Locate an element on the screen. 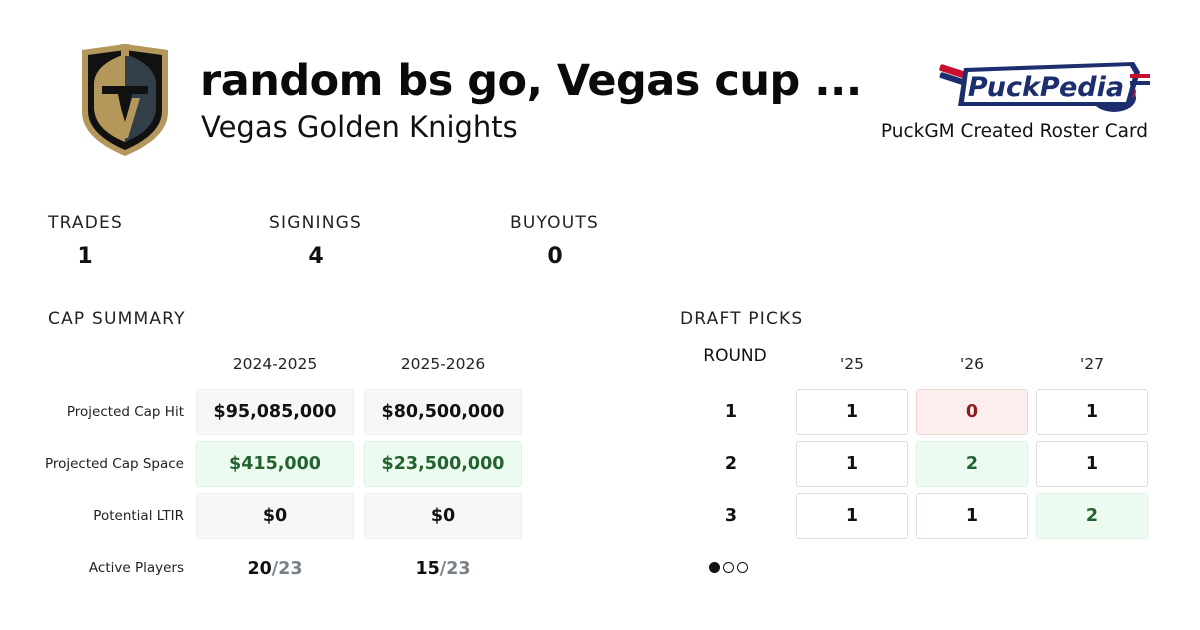  team-name: Vegas Golden Knights is located at coordinates (359, 127).